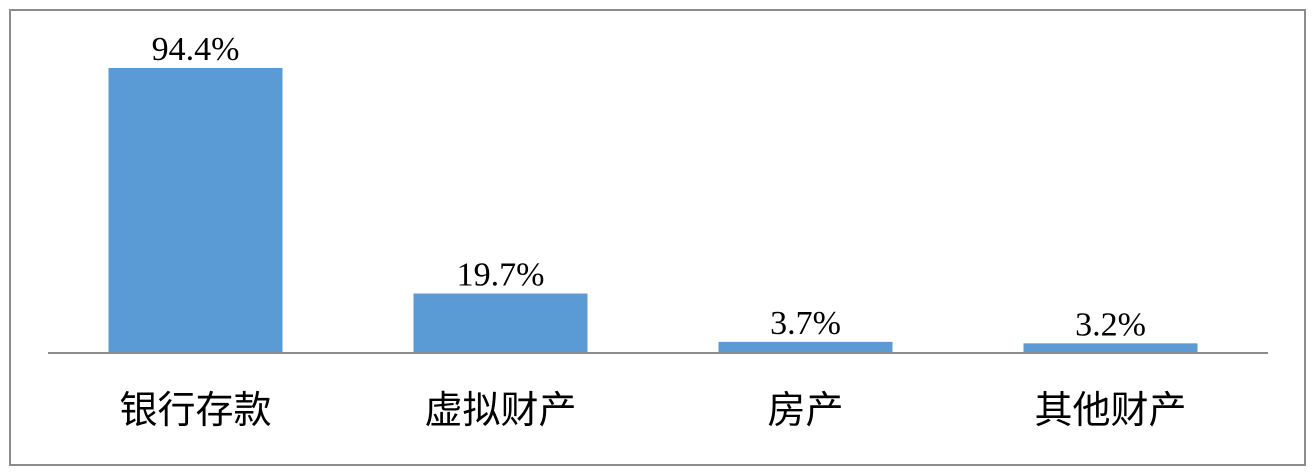 The image size is (1315, 473). Describe the element at coordinates (196, 49) in the screenshot. I see `value-label: 94.4%` at that location.